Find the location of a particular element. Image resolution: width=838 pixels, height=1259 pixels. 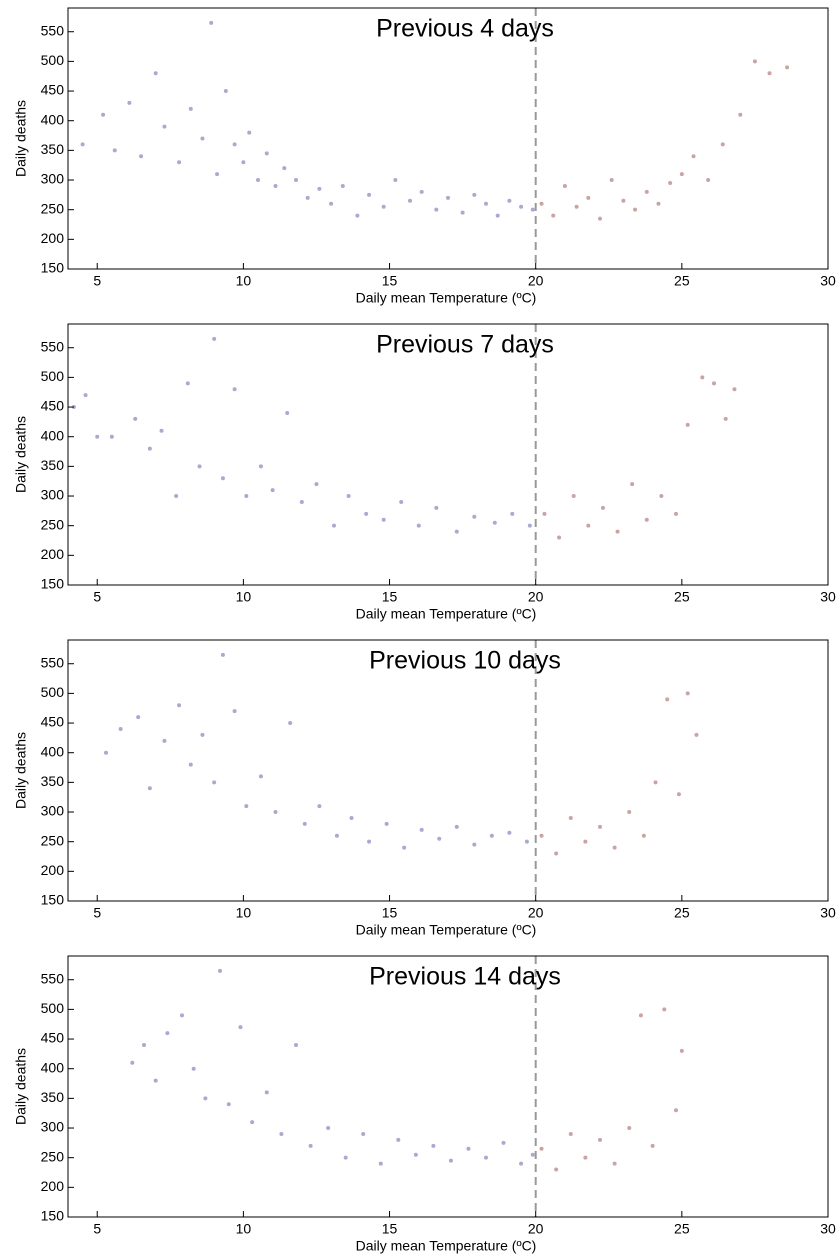

x-tick-label: 10 is located at coordinates (244, 913).